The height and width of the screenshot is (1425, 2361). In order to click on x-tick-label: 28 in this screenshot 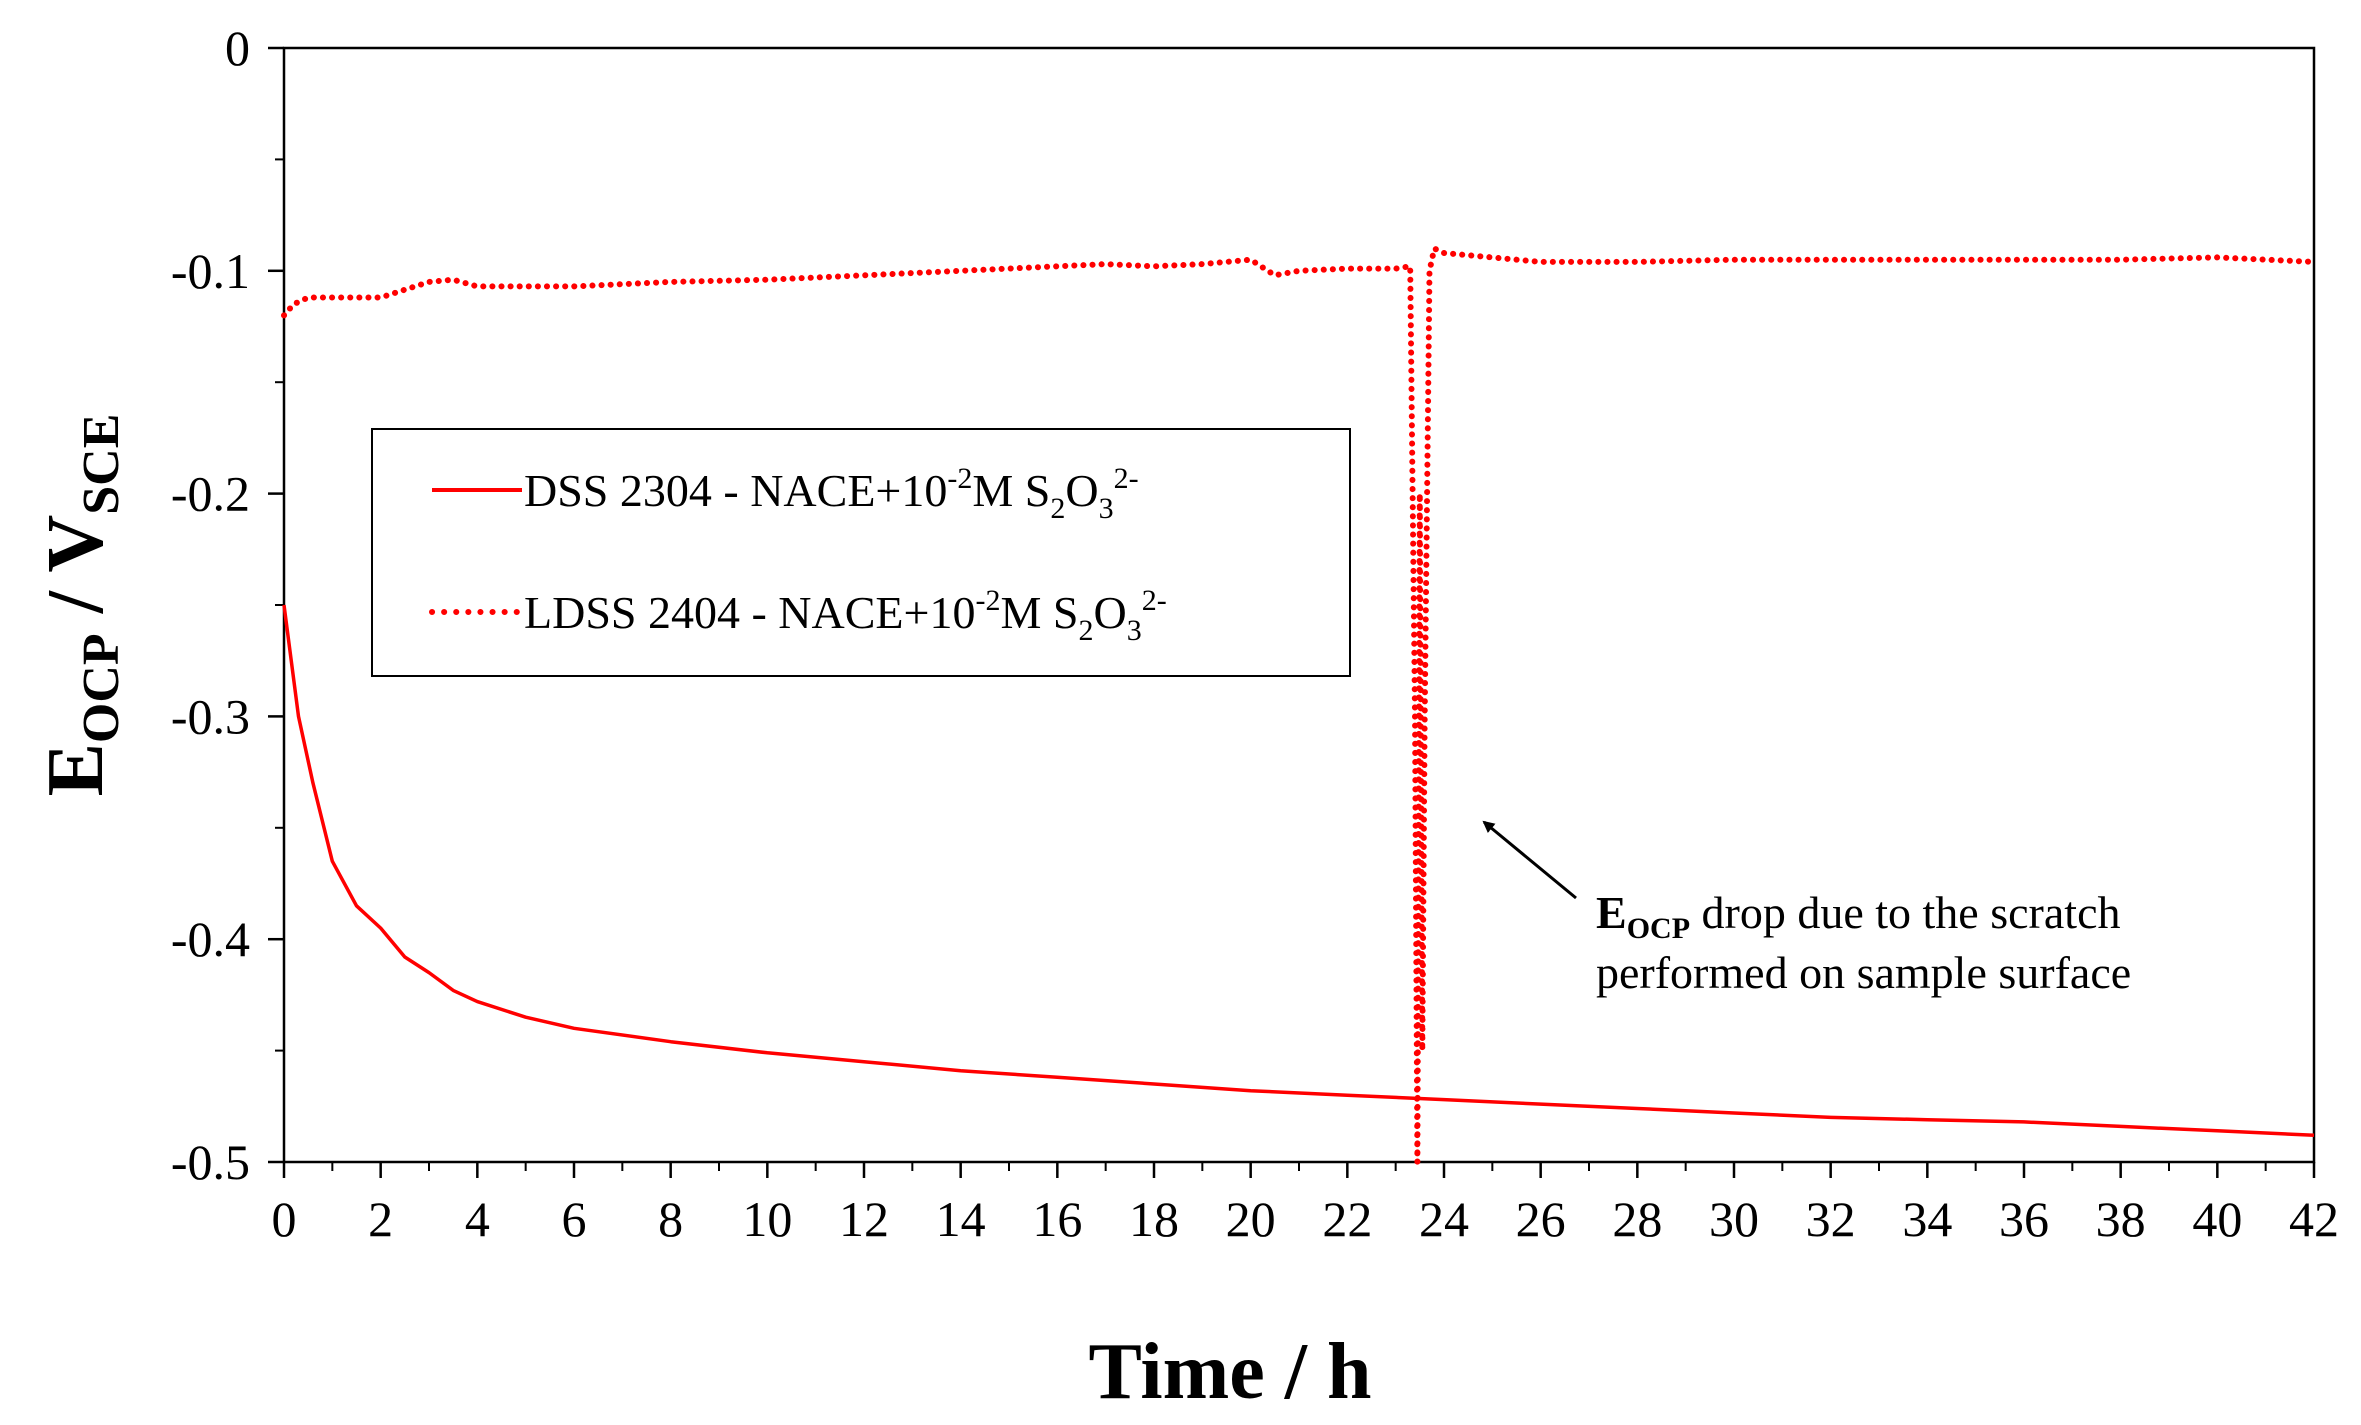, I will do `click(1637, 1219)`.